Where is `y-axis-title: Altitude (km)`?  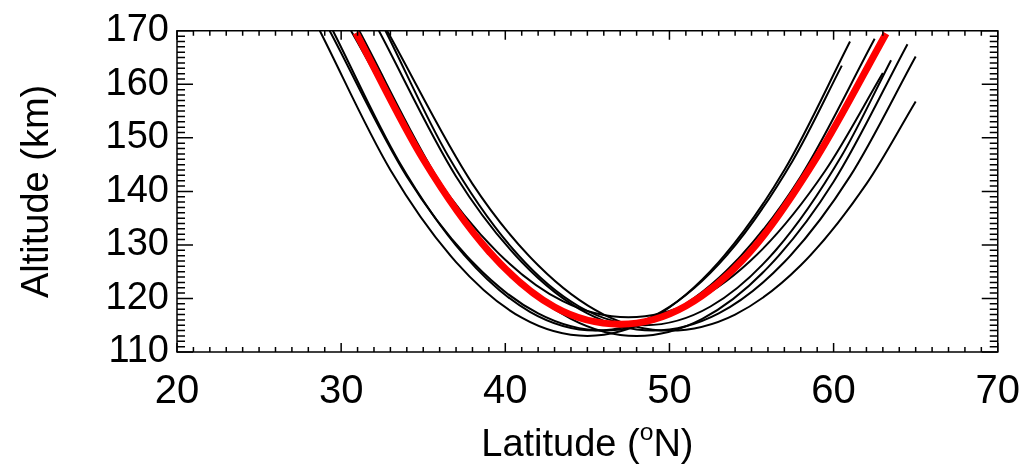 y-axis-title: Altitude (km) is located at coordinates (35, 191).